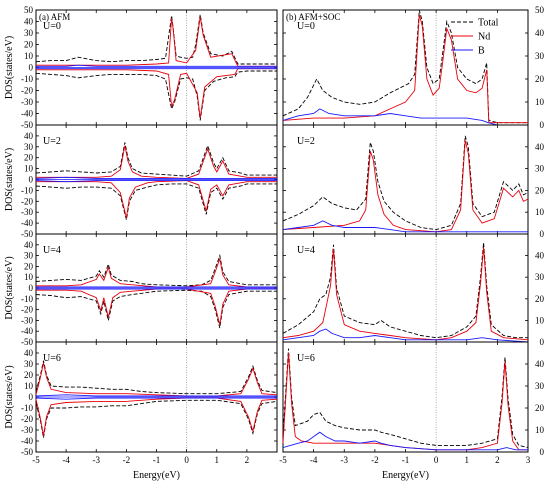 This screenshot has height=481, width=550. I want to click on panel-label-a: (a) AFM, so click(54, 17).